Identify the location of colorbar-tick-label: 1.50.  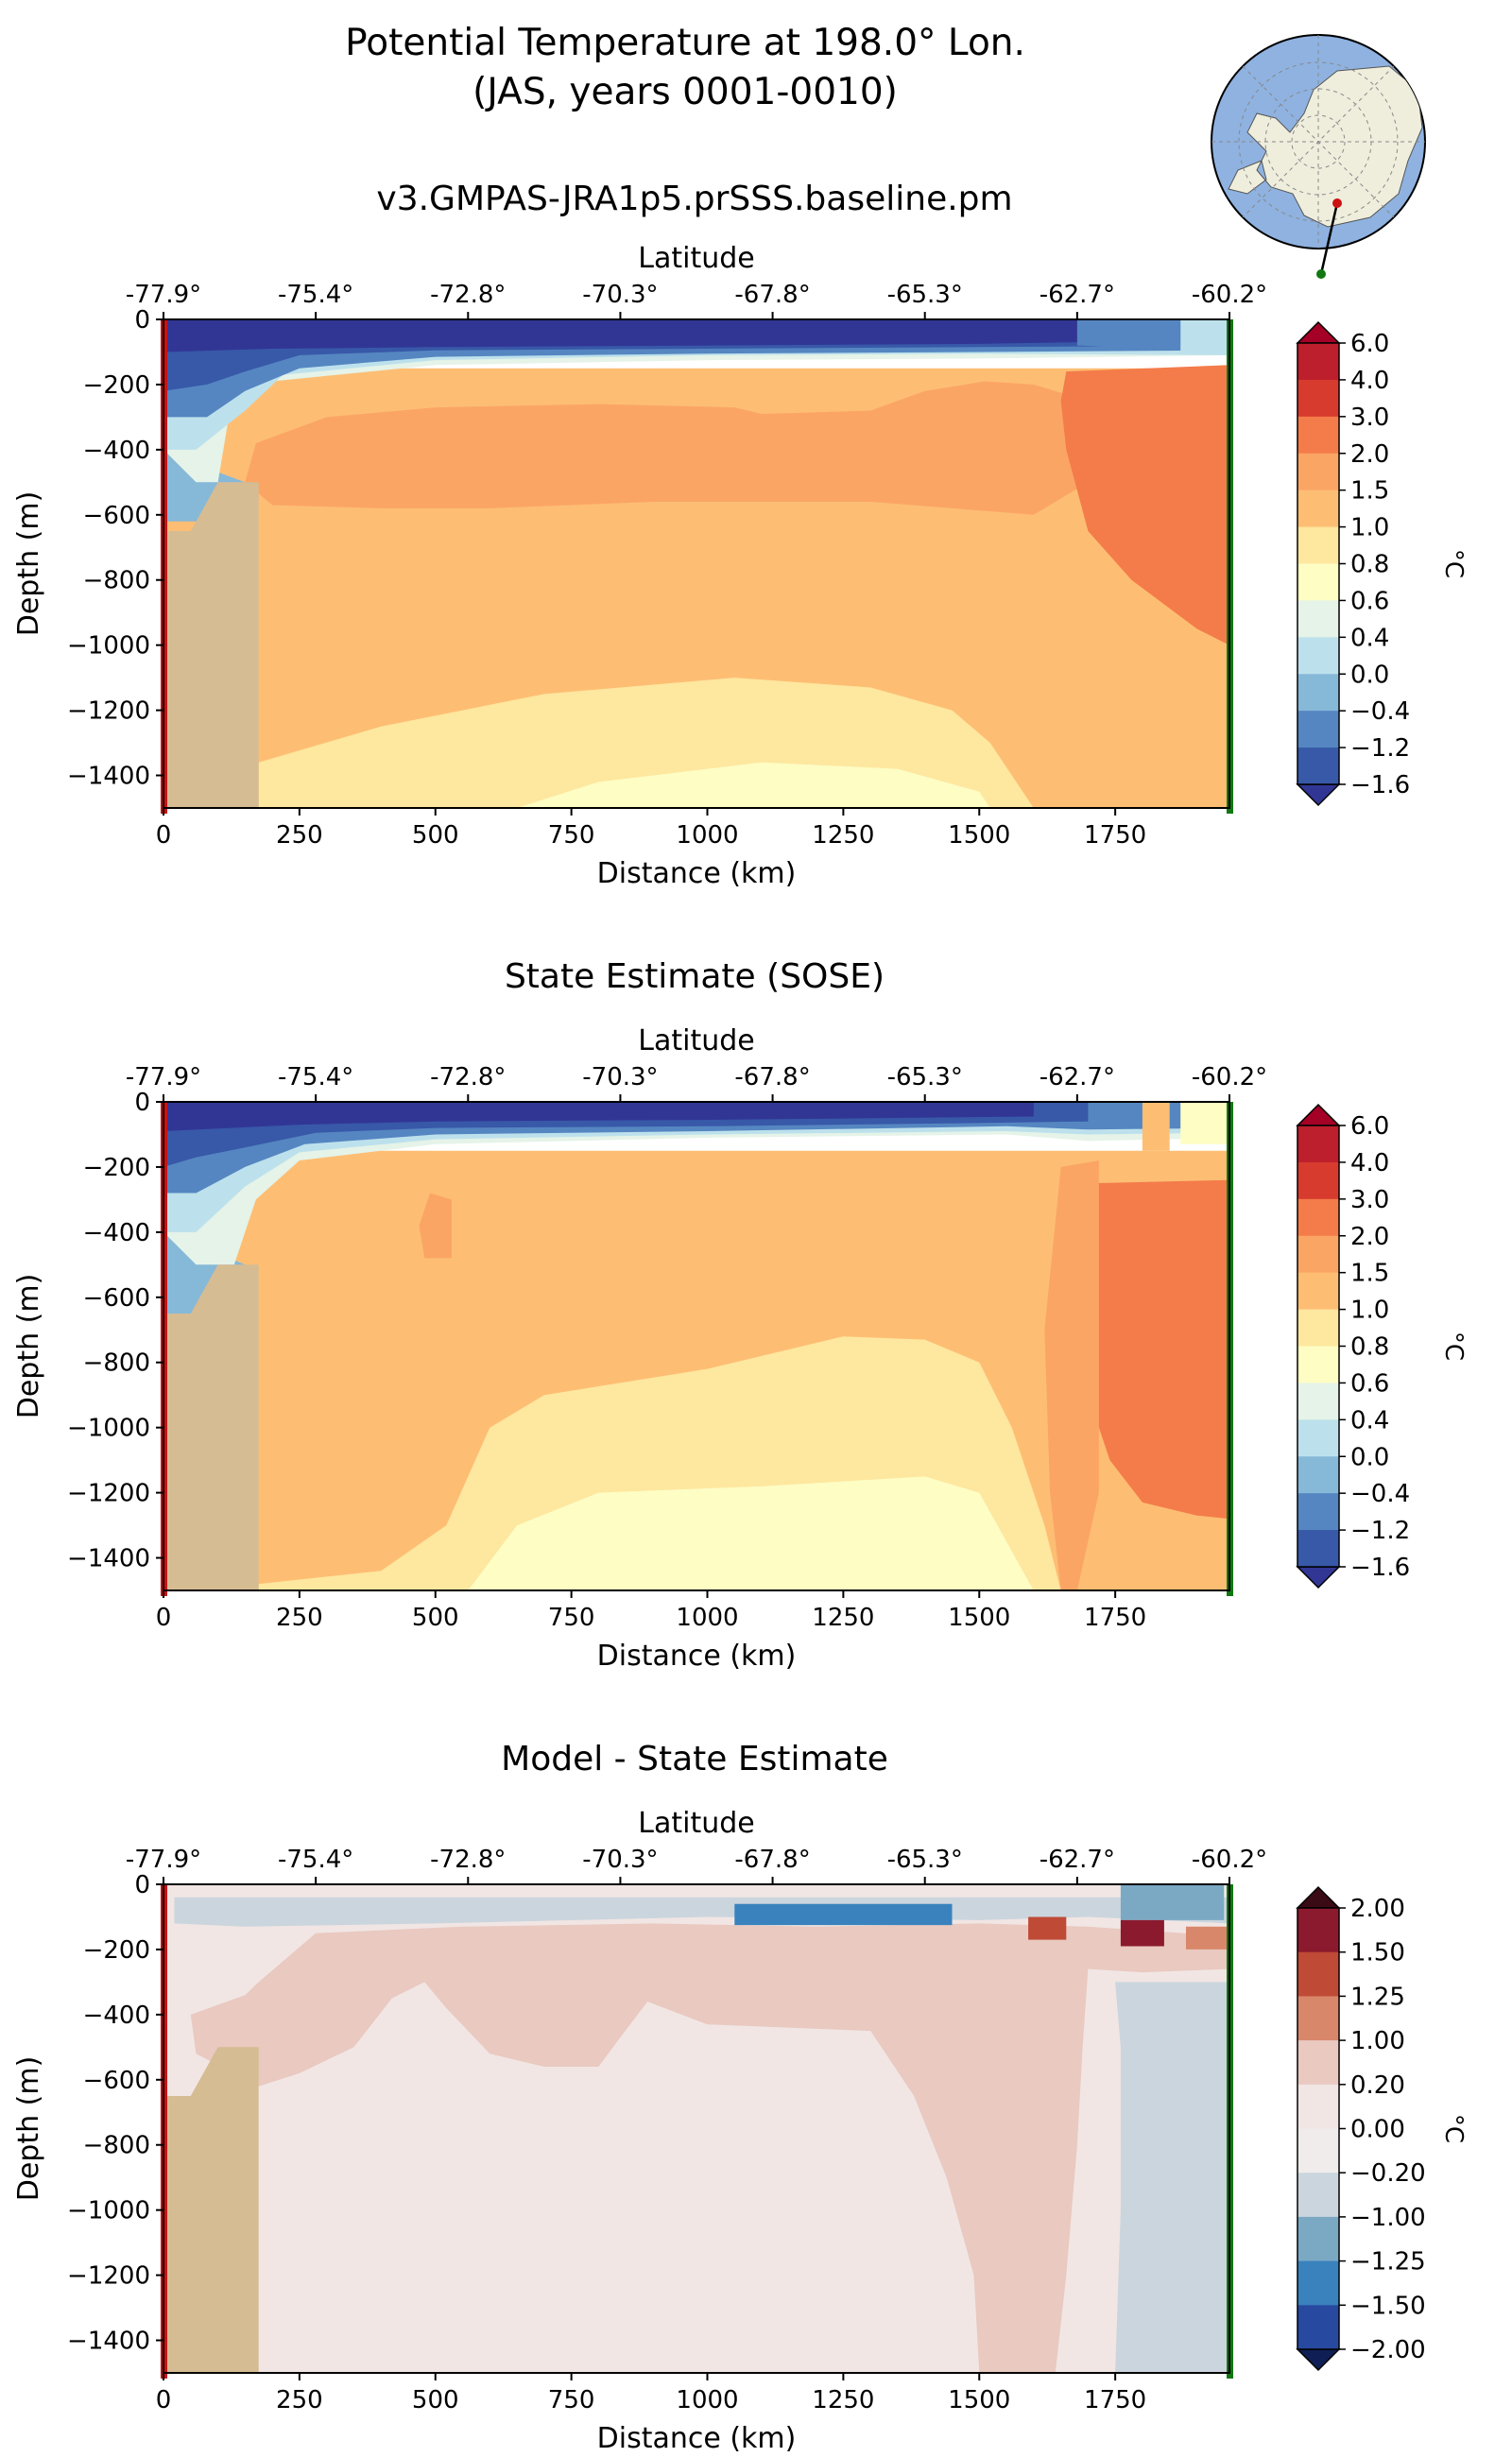
(1377, 1953).